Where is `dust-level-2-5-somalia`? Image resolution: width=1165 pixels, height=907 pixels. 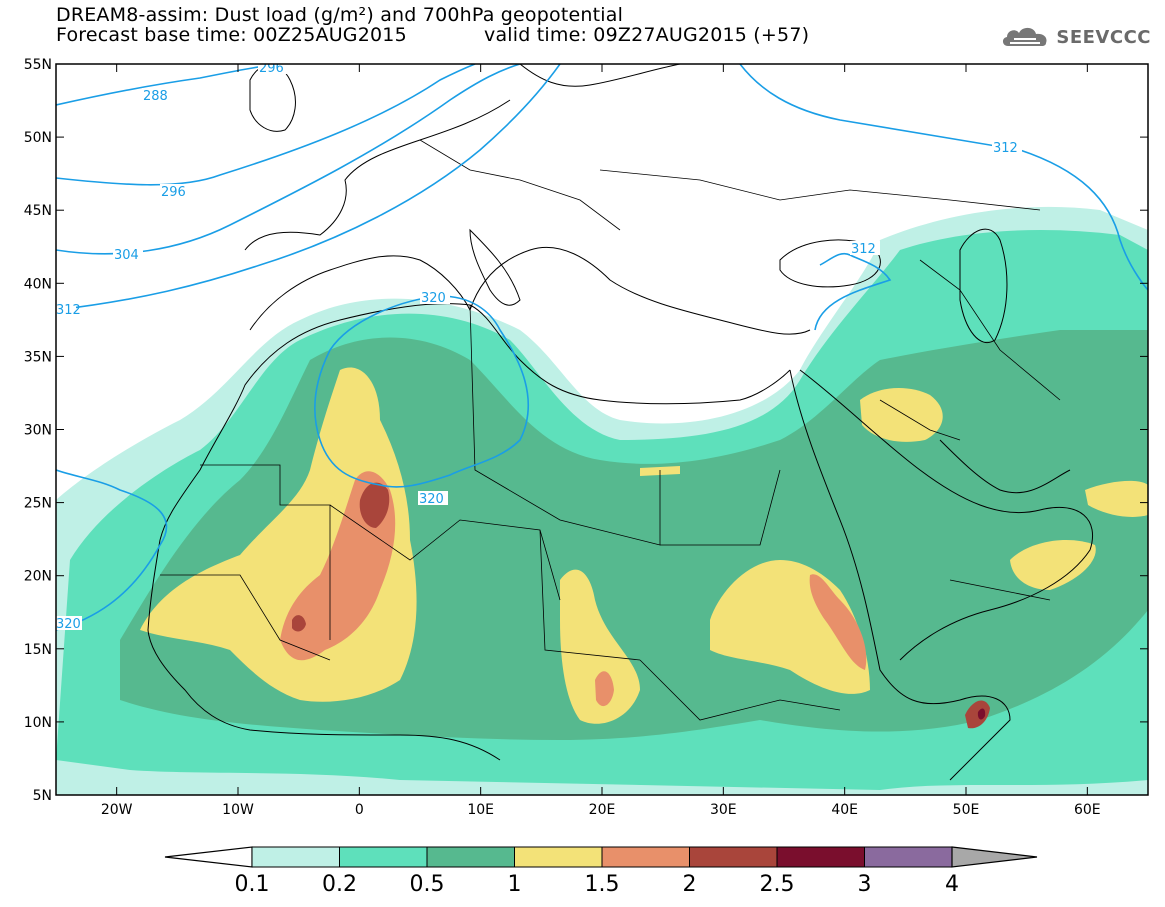
dust-level-2-5-somalia is located at coordinates (981, 714).